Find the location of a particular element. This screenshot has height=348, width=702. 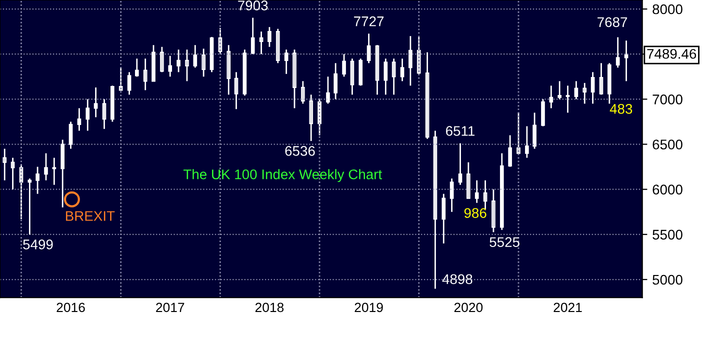

annotation: 7727 is located at coordinates (369, 21).